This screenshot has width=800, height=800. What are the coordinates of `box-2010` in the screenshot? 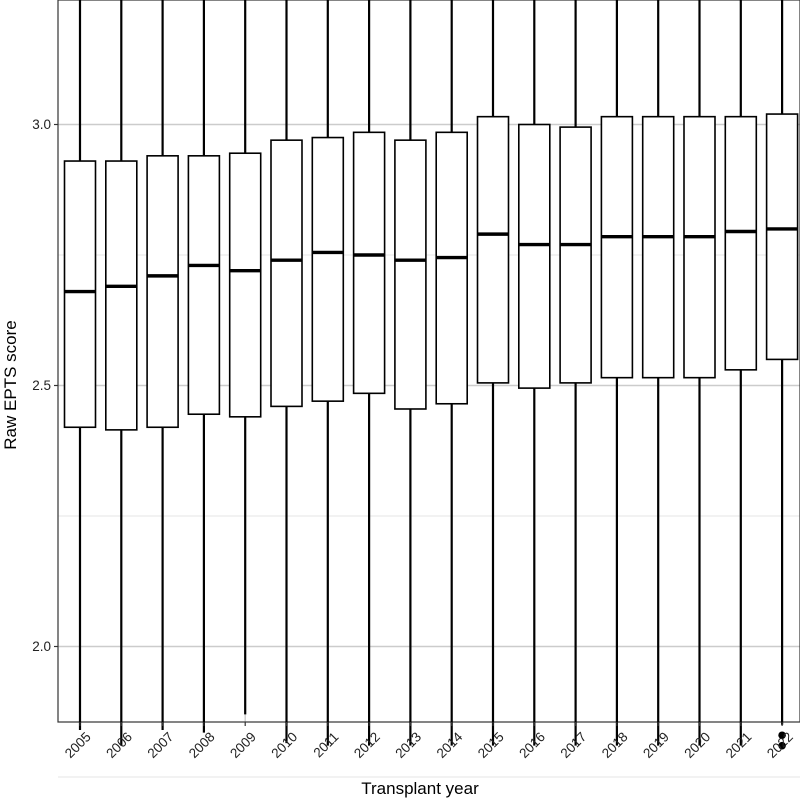 It's located at (286, 372).